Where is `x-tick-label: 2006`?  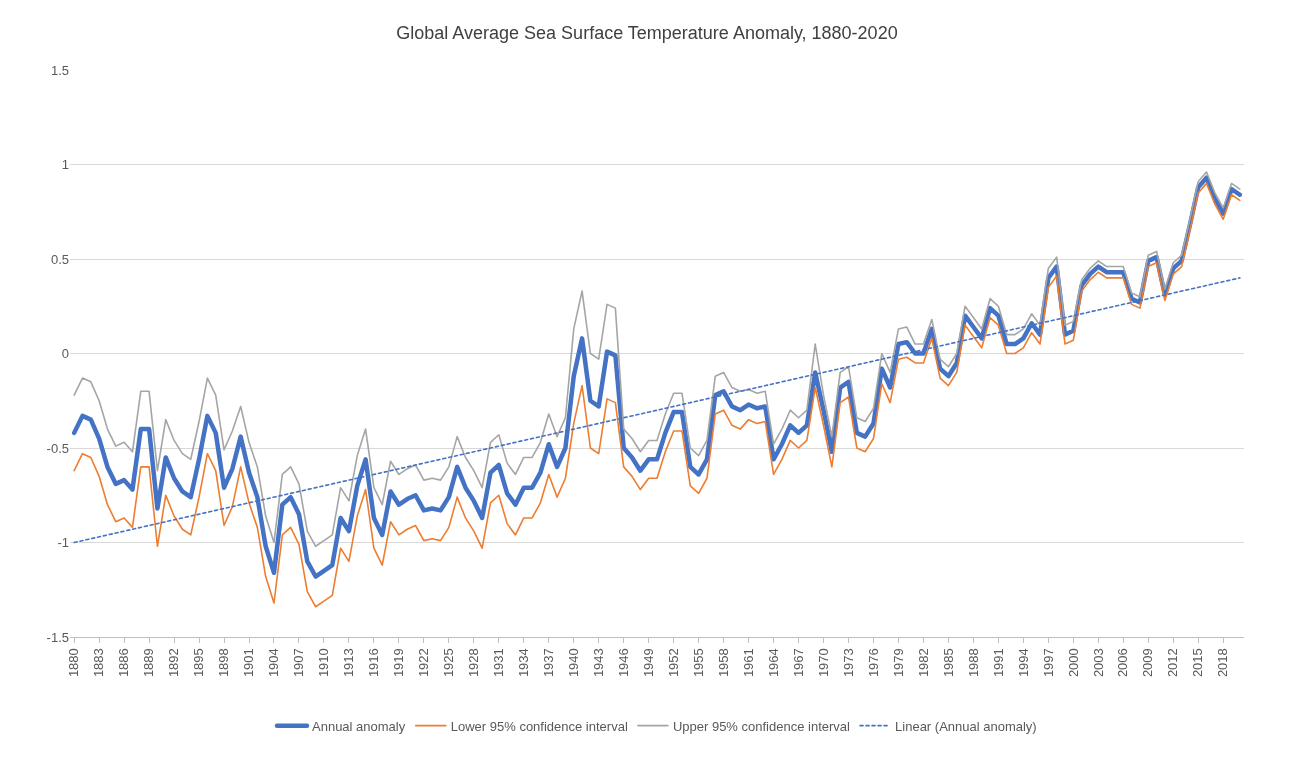 x-tick-label: 2006 is located at coordinates (1123, 663).